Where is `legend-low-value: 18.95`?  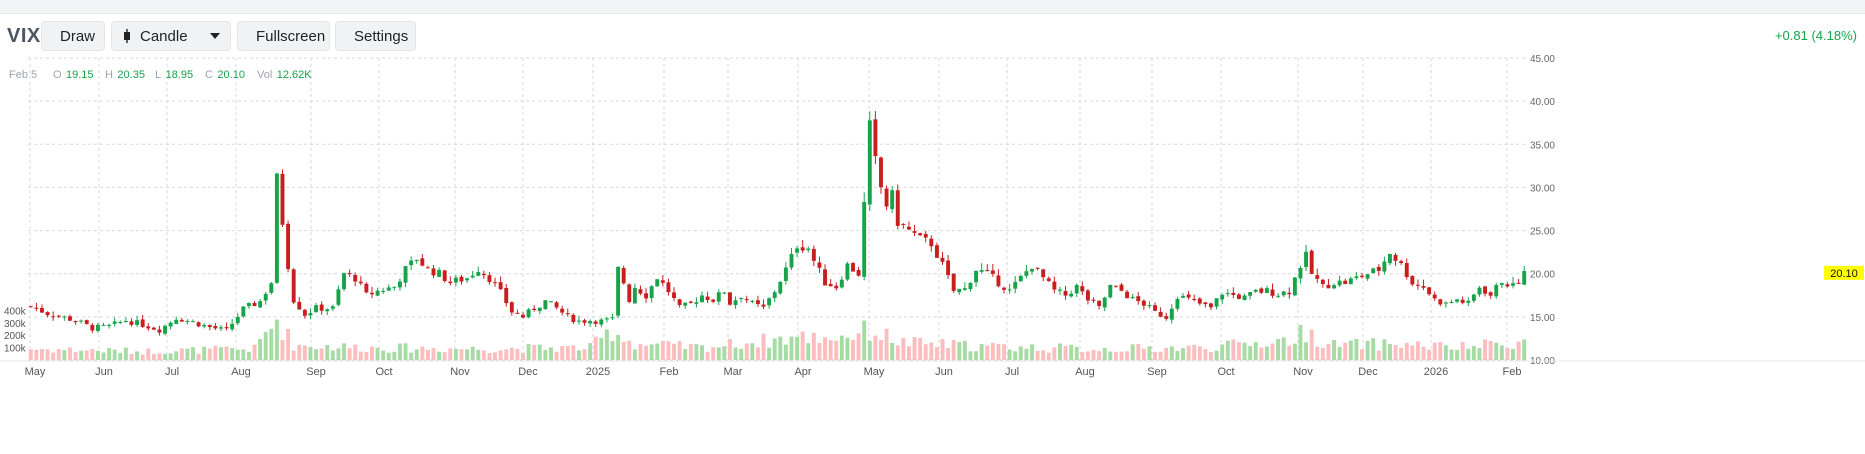 legend-low-value: 18.95 is located at coordinates (180, 75).